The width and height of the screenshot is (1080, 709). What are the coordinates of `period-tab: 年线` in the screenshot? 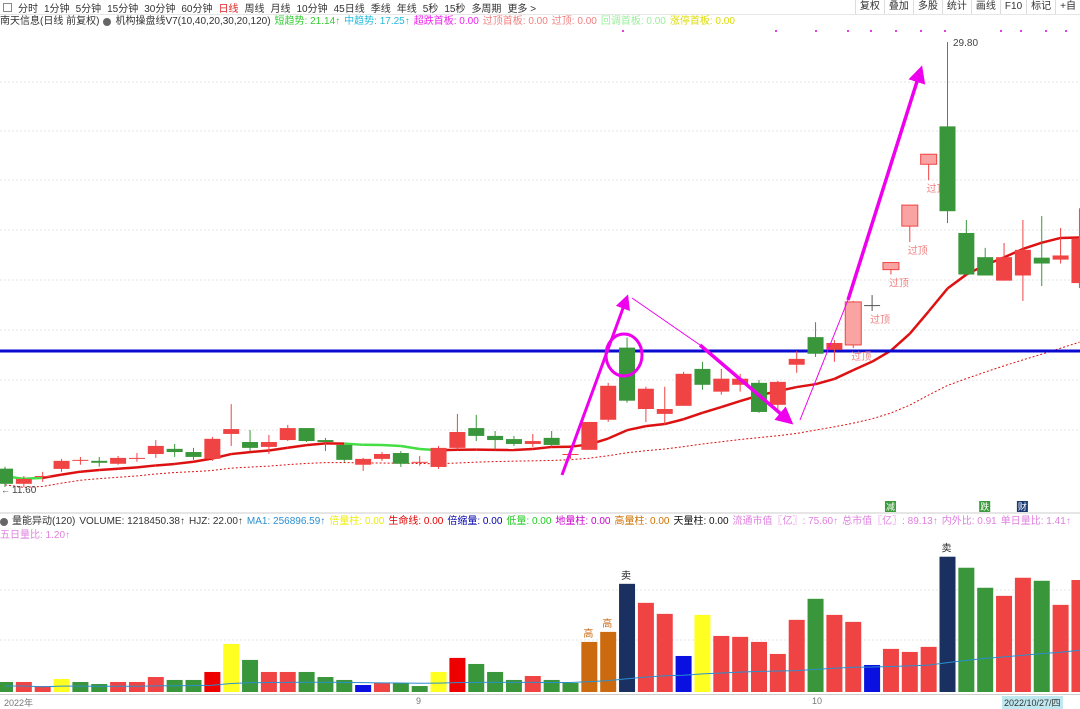 It's located at (407, 7).